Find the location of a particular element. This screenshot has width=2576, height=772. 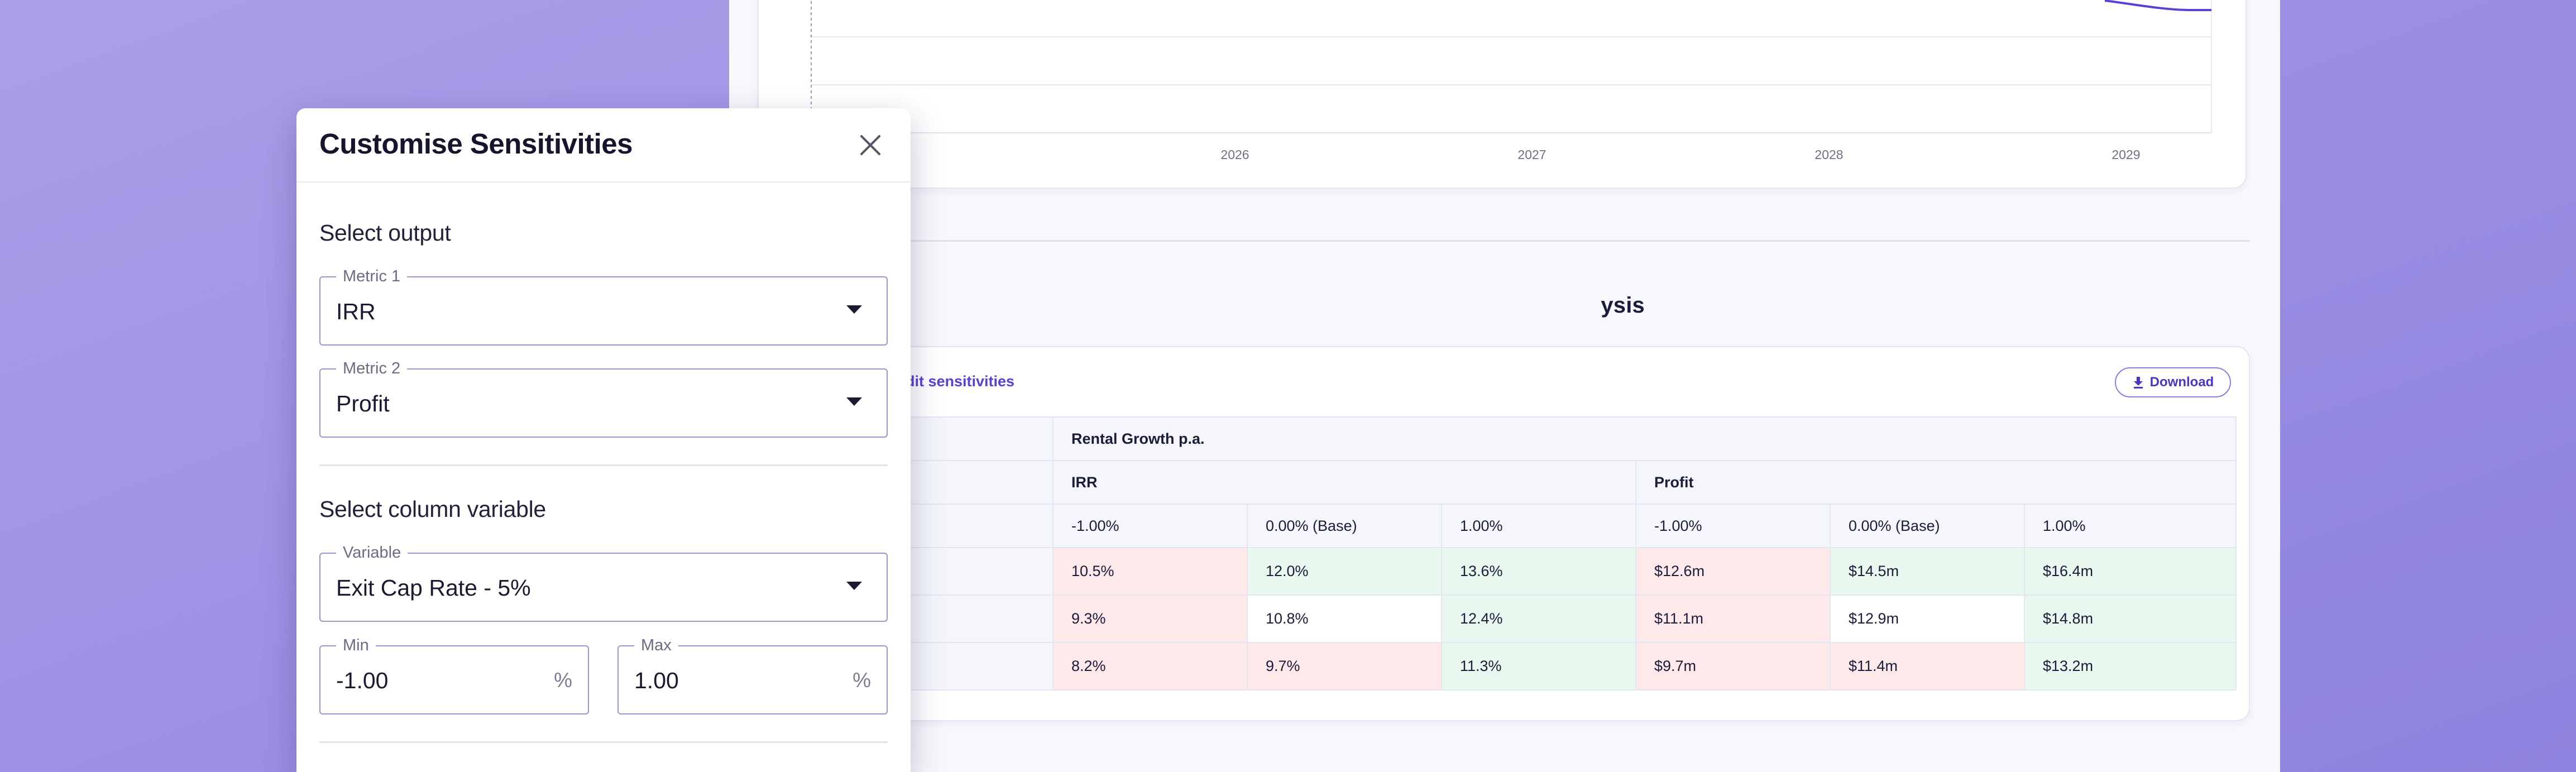

table-cell: 13.6% is located at coordinates (1538, 571).